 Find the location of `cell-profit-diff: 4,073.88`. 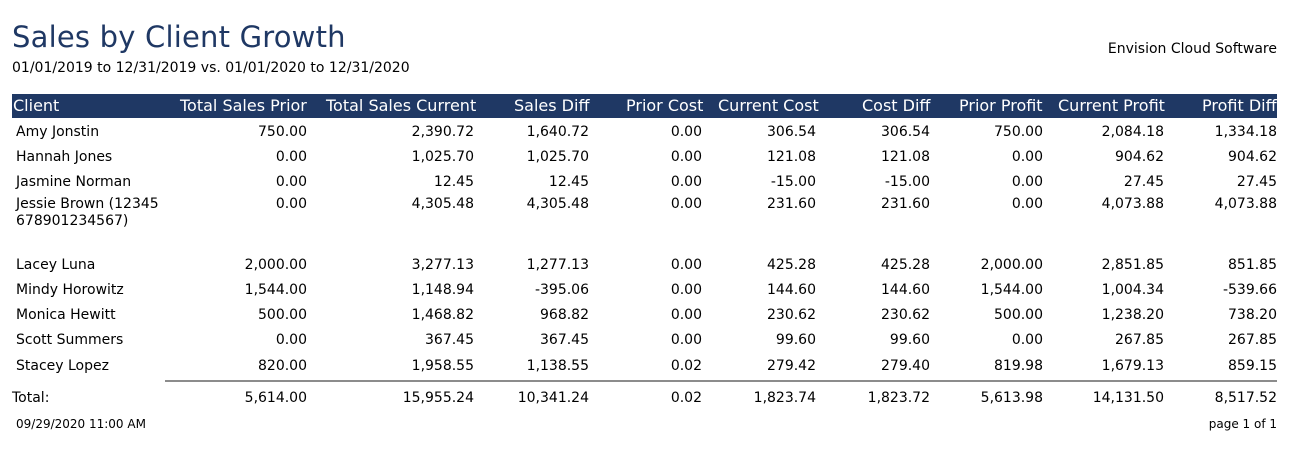

cell-profit-diff: 4,073.88 is located at coordinates (1245, 204).